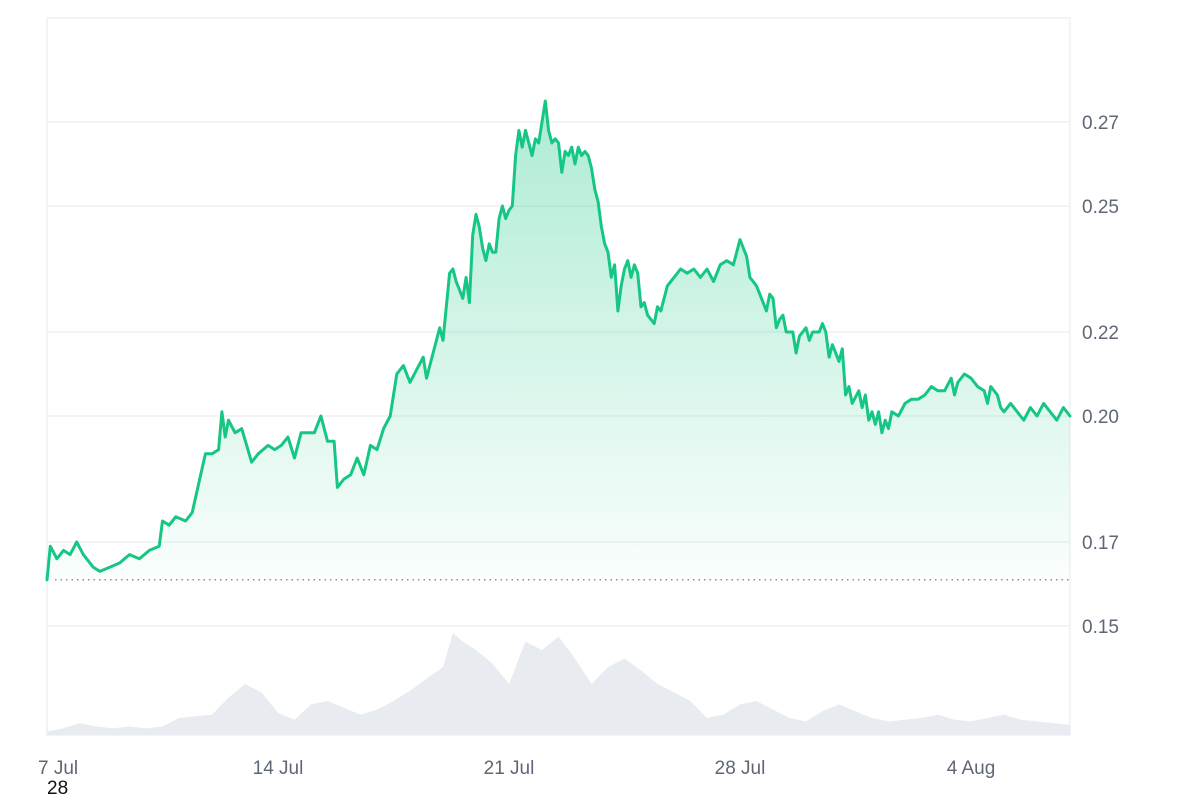 This screenshot has height=800, width=1200. What do you see at coordinates (1100, 543) in the screenshot?
I see `y-tick-label: 0.17` at bounding box center [1100, 543].